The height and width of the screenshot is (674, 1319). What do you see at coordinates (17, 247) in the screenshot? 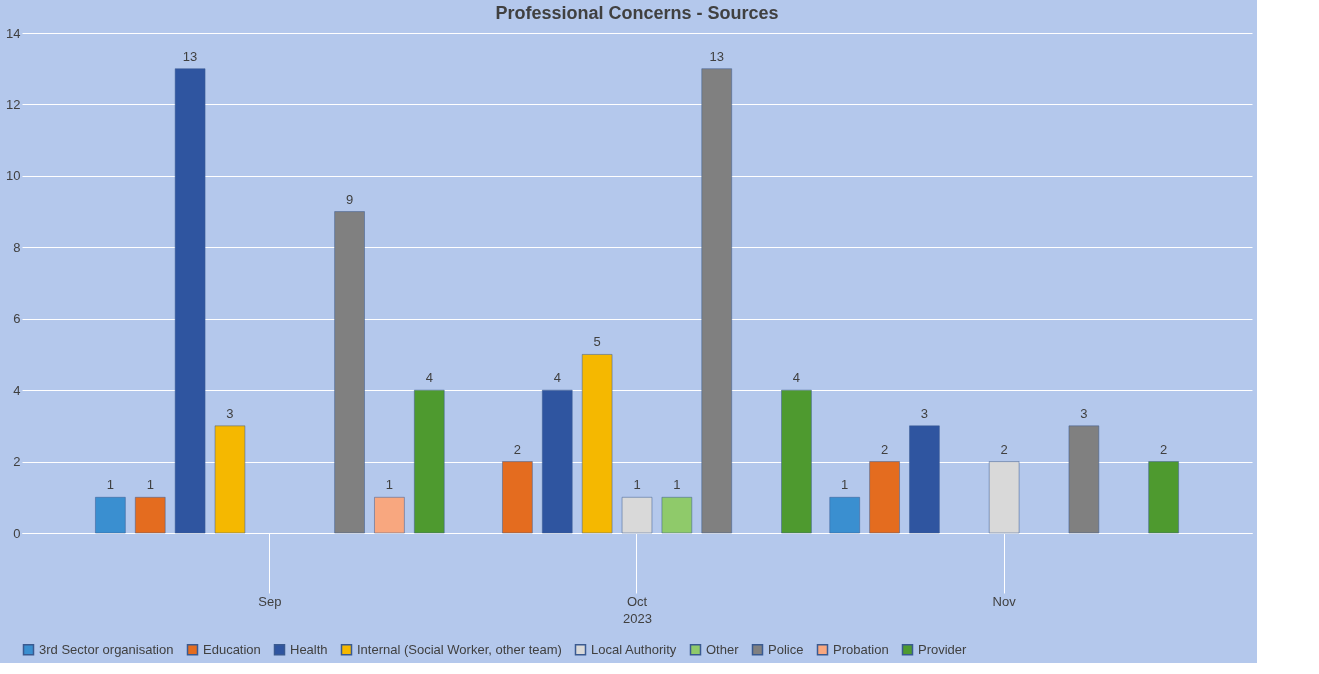
I see `y-tick-label: 8` at bounding box center [17, 247].